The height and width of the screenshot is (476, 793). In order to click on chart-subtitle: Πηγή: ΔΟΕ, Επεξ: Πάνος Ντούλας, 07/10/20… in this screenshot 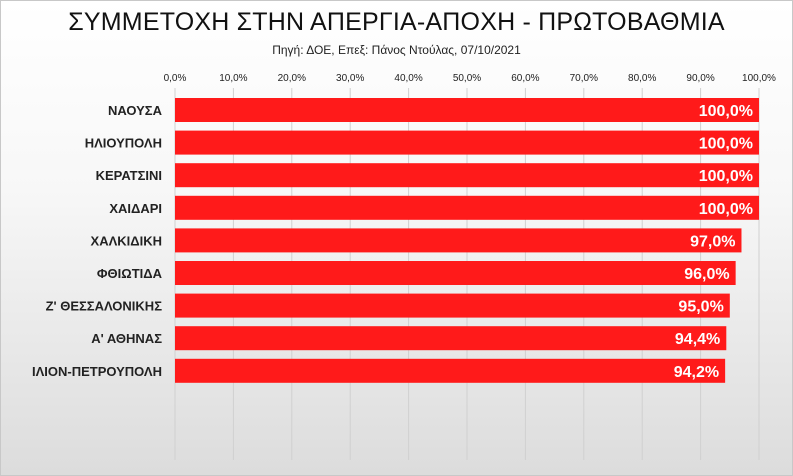, I will do `click(396, 50)`.